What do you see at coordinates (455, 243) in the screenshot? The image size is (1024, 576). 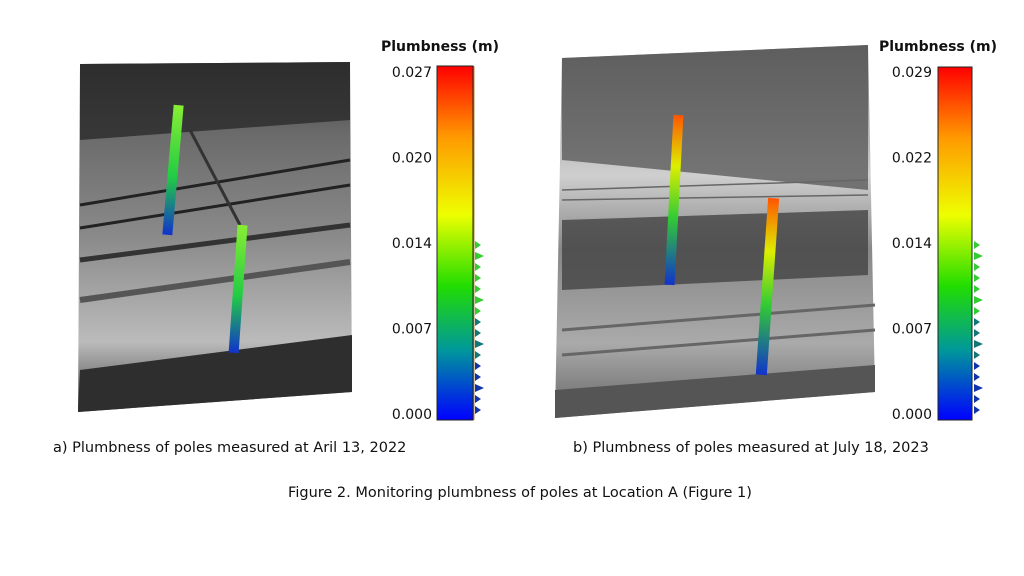 I see `colorbar-a` at bounding box center [455, 243].